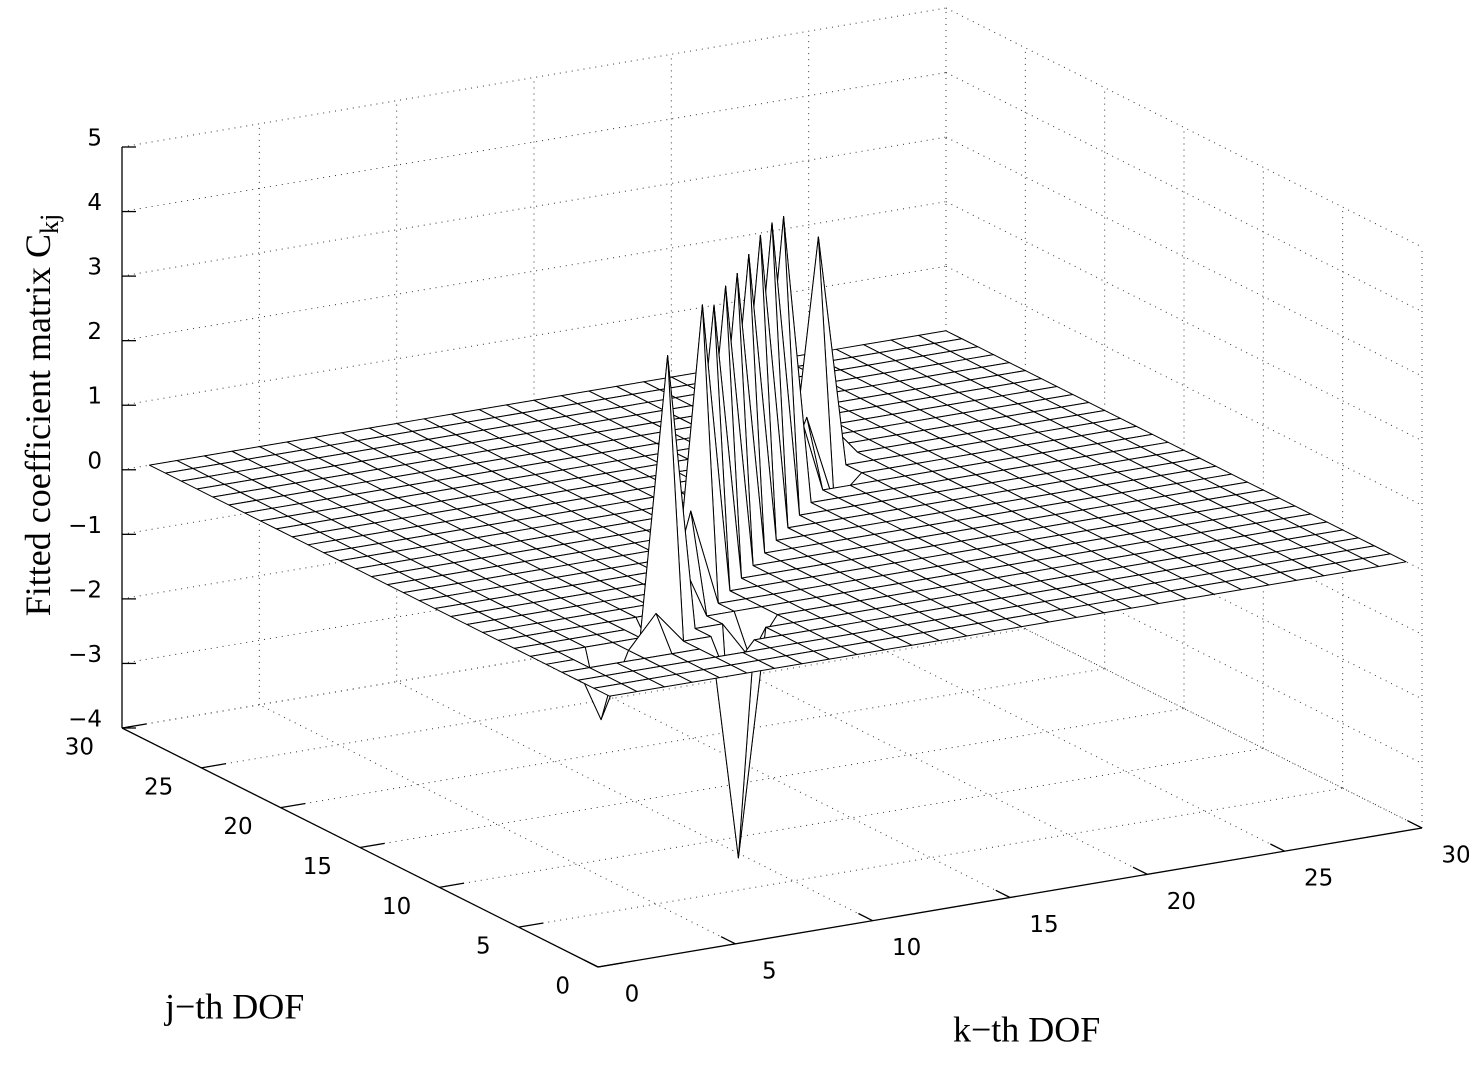 Image resolution: width=1469 pixels, height=1072 pixels. What do you see at coordinates (49, 224) in the screenshot?
I see `z-axis-label-sub: kj` at bounding box center [49, 224].